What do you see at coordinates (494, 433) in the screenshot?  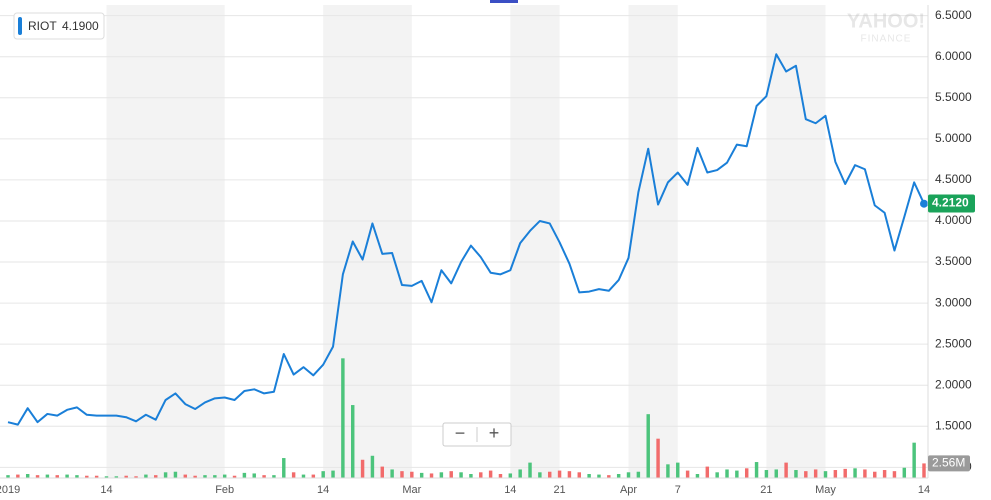 I see `zoom-in: +` at bounding box center [494, 433].